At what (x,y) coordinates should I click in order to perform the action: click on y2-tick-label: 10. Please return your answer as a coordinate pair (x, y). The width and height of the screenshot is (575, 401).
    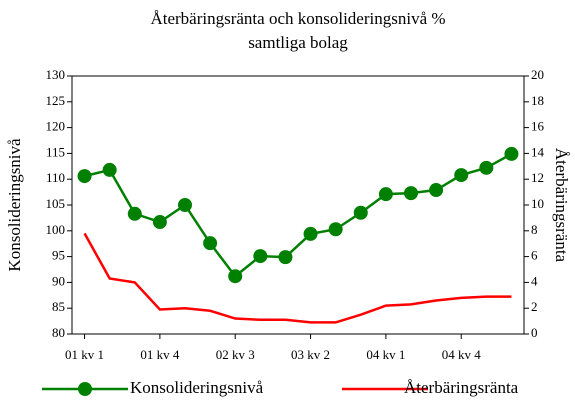
    Looking at the image, I should click on (537, 203).